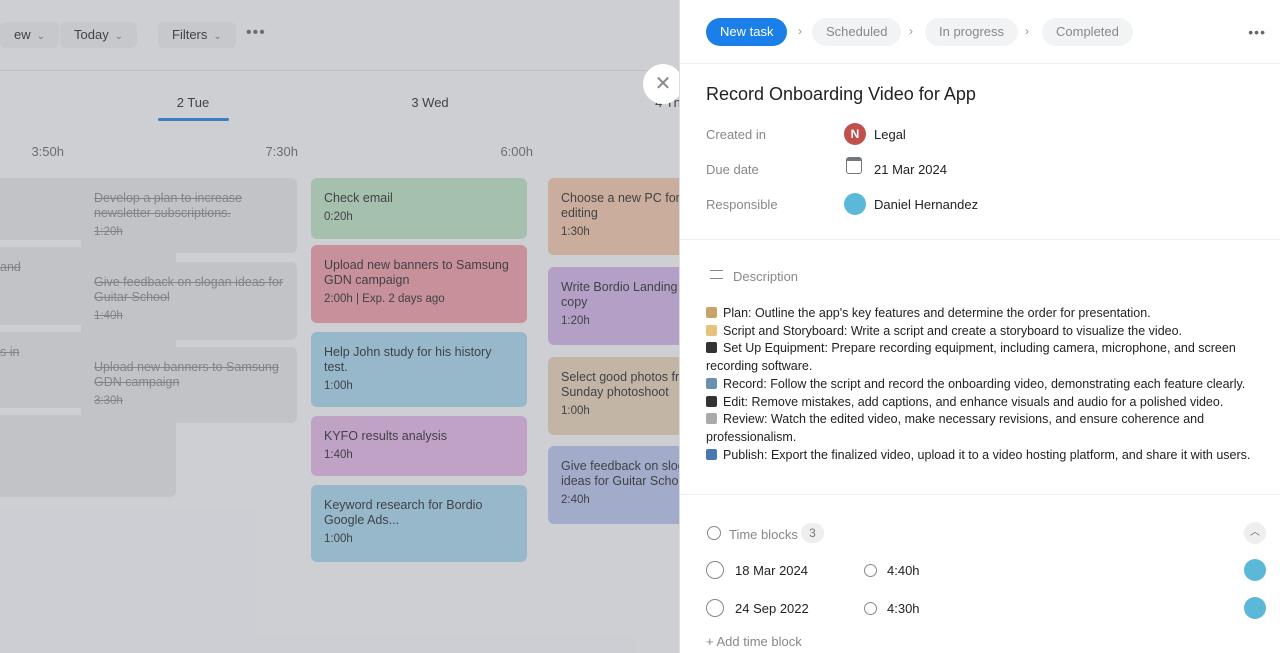 The image size is (1280, 653). What do you see at coordinates (108, 316) in the screenshot?
I see `card-time: 1:40h` at bounding box center [108, 316].